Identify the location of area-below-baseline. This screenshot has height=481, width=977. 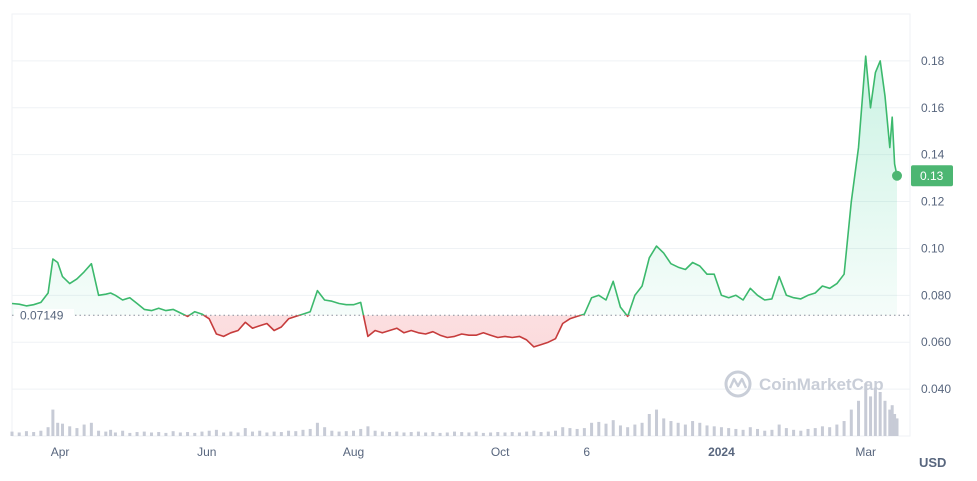
(454, 331).